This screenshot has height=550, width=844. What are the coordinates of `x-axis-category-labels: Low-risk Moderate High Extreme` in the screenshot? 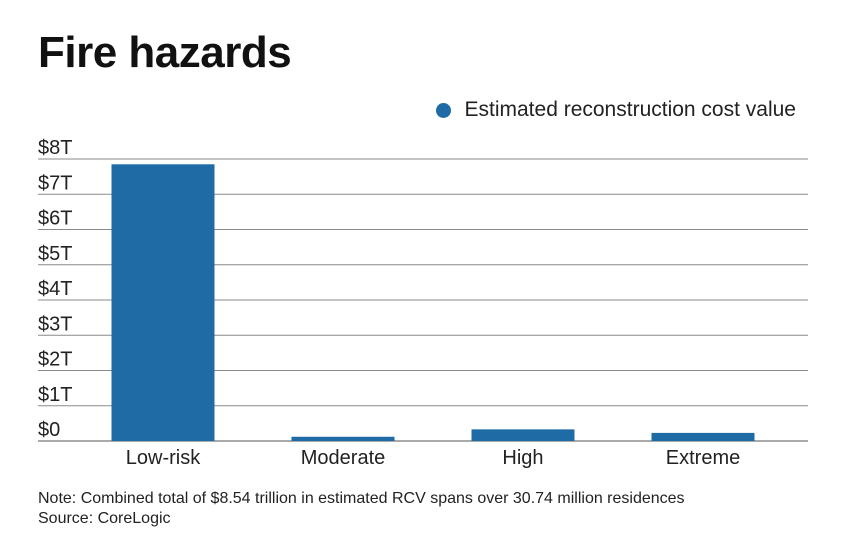 It's located at (433, 458).